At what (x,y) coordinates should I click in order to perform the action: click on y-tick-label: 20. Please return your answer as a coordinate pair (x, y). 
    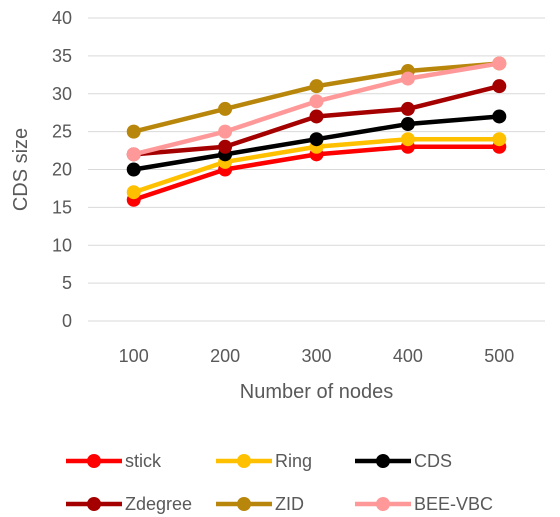
    Looking at the image, I should click on (62, 170).